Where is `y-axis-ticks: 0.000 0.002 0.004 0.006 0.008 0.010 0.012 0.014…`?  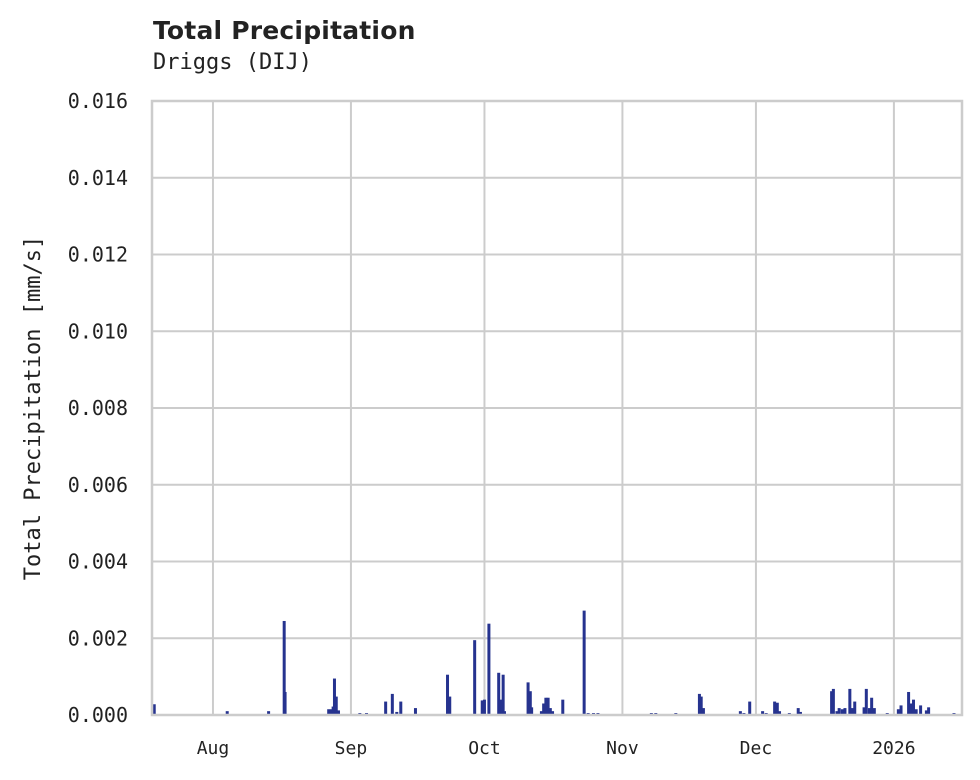
y-axis-ticks: 0.000 0.002 0.004 0.006 0.008 0.010 0.012 0.014… is located at coordinates (98, 408).